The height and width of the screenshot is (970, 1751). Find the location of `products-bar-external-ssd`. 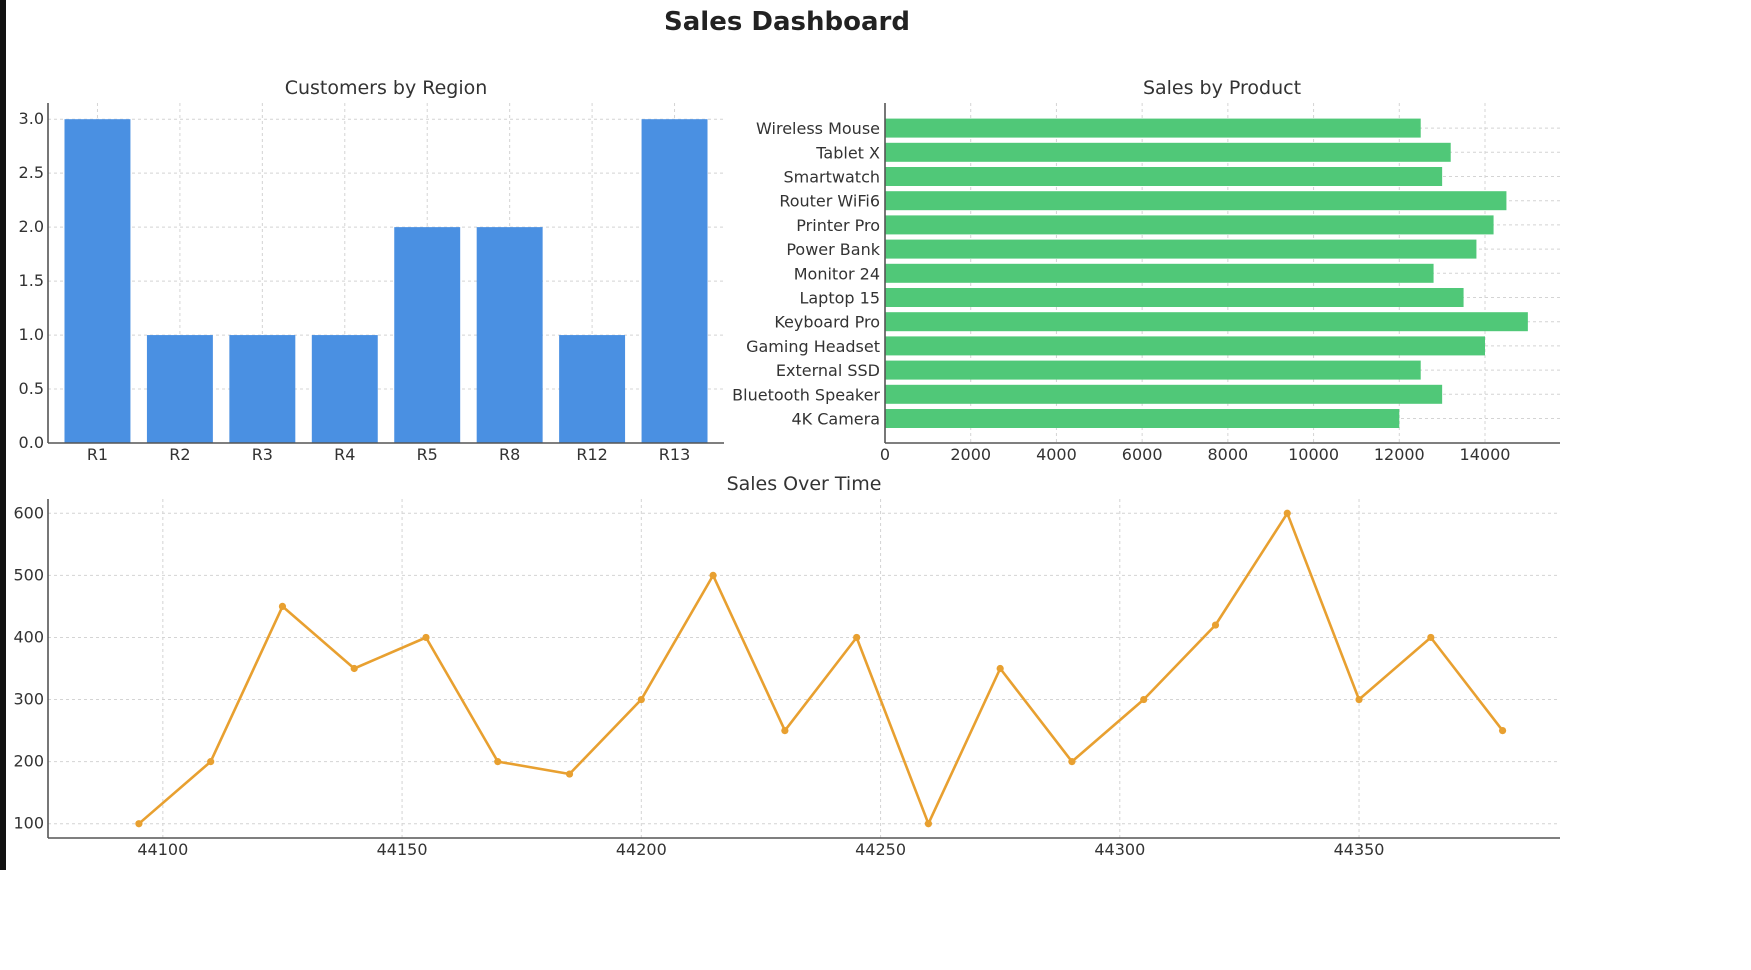

products-bar-external-ssd is located at coordinates (1153, 370).